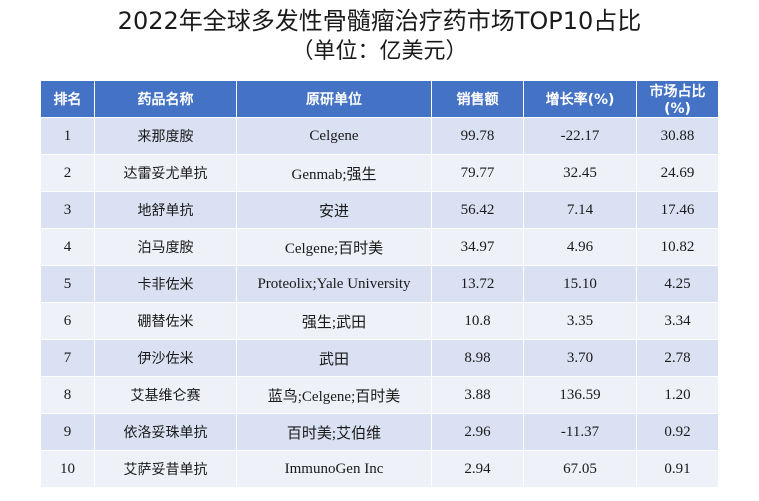 The image size is (759, 501). I want to click on cell-rank: 5, so click(67, 284).